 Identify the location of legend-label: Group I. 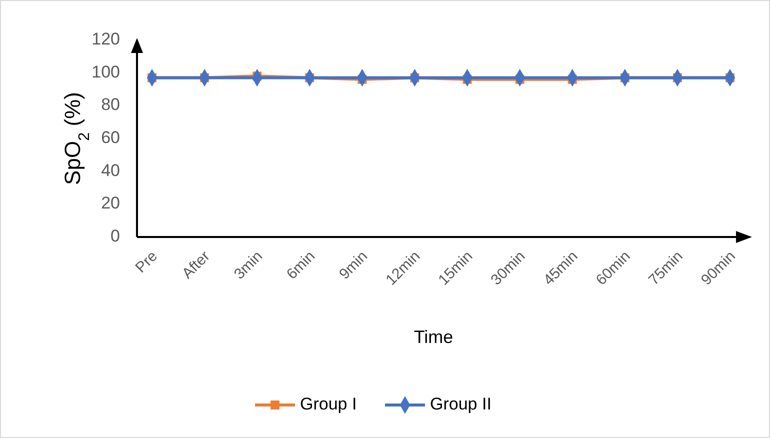
(328, 404).